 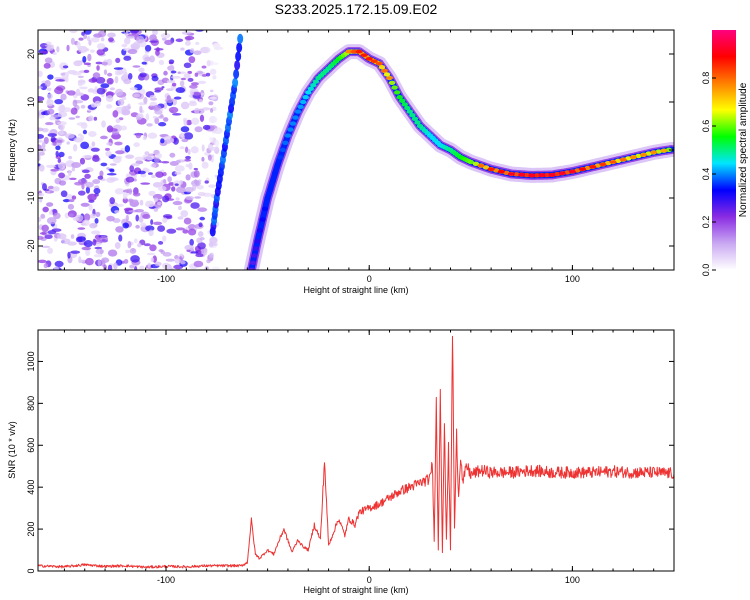 What do you see at coordinates (166, 580) in the screenshot?
I see `snr-xtick-label: -100` at bounding box center [166, 580].